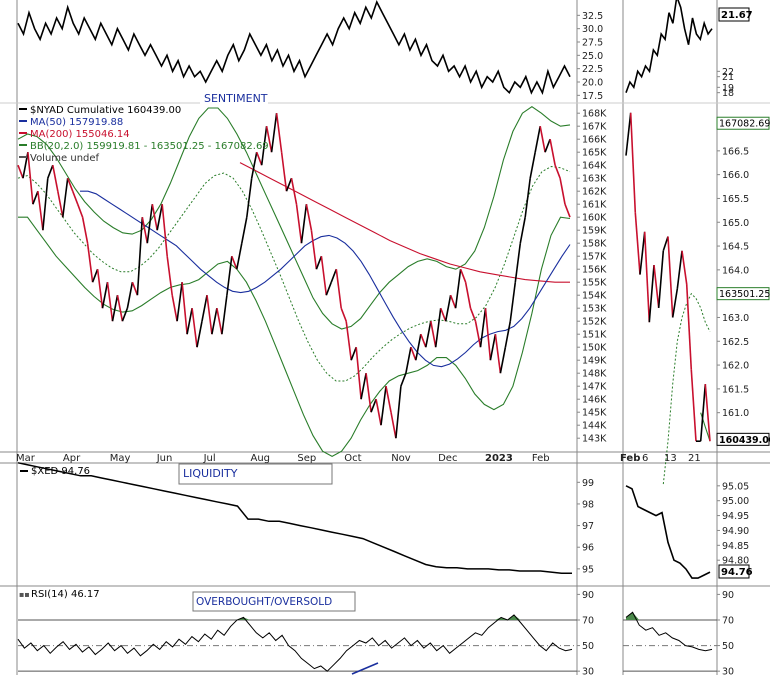 This screenshot has width=770, height=675. What do you see at coordinates (735, 546) in the screenshot?
I see `xed-zoom-axis-tick-label: 94.85` at bounding box center [735, 546].